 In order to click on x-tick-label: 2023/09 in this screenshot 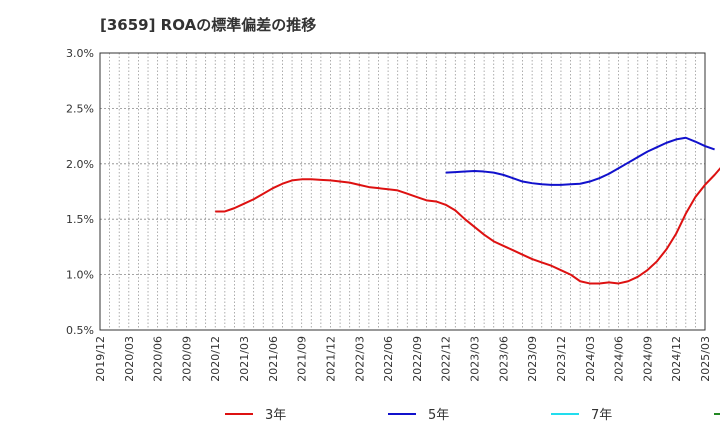, I will do `click(532, 359)`.